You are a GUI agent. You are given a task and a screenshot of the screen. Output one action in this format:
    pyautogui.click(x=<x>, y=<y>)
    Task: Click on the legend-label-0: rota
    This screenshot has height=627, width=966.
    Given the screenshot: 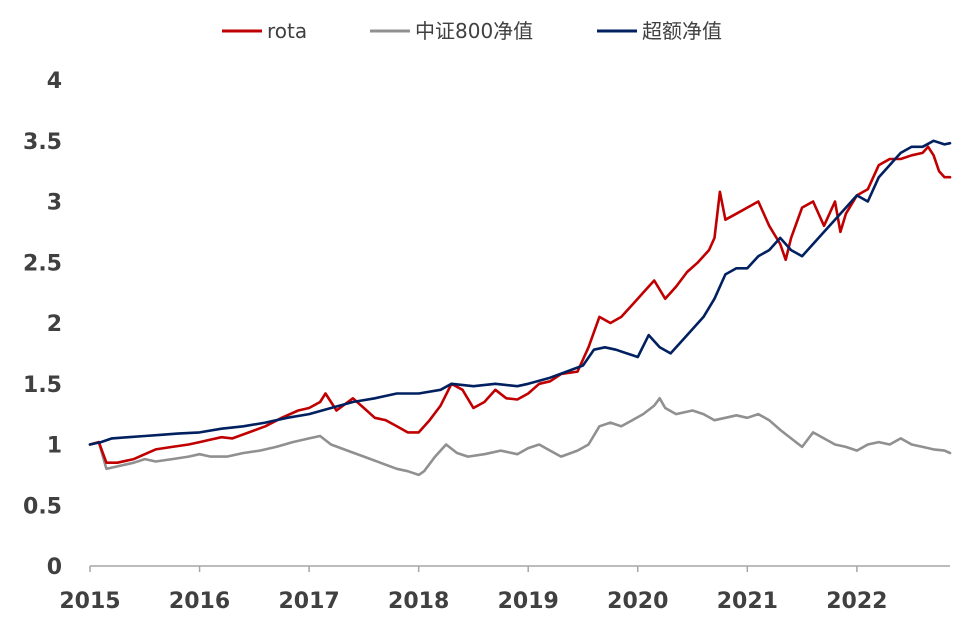 What is the action you would take?
    pyautogui.click(x=287, y=31)
    